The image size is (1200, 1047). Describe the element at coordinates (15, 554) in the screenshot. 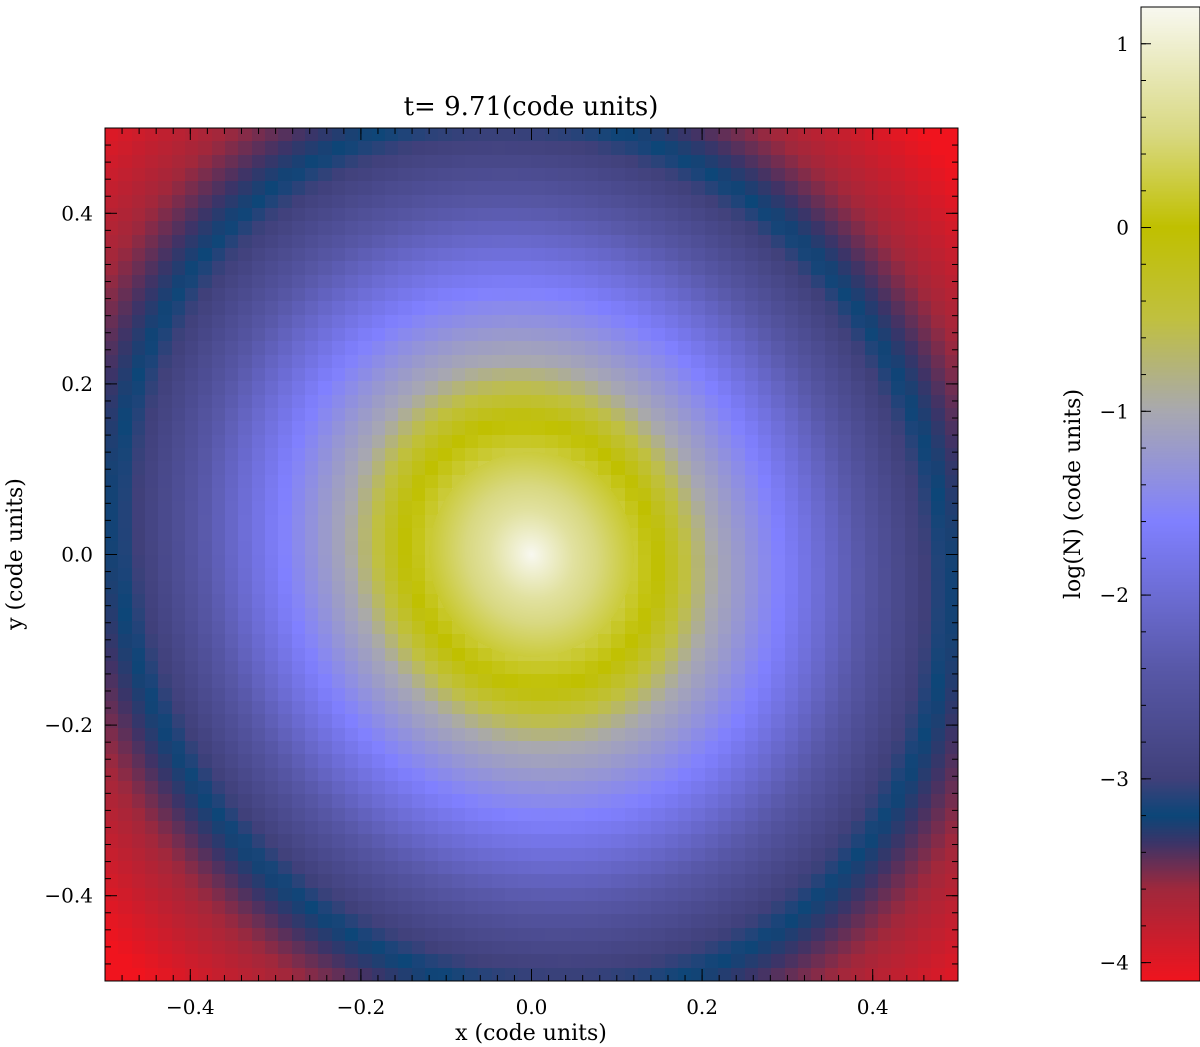

I see `y-axis-label: y (code units)` at that location.